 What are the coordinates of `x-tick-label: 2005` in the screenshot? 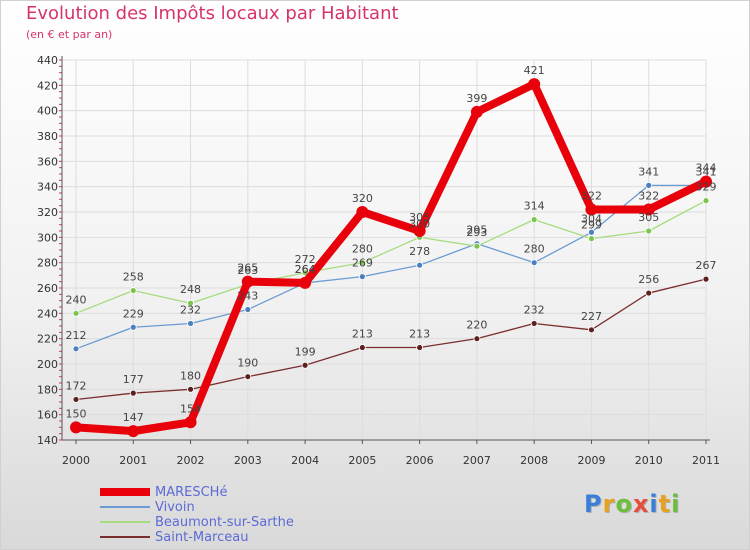 It's located at (362, 460).